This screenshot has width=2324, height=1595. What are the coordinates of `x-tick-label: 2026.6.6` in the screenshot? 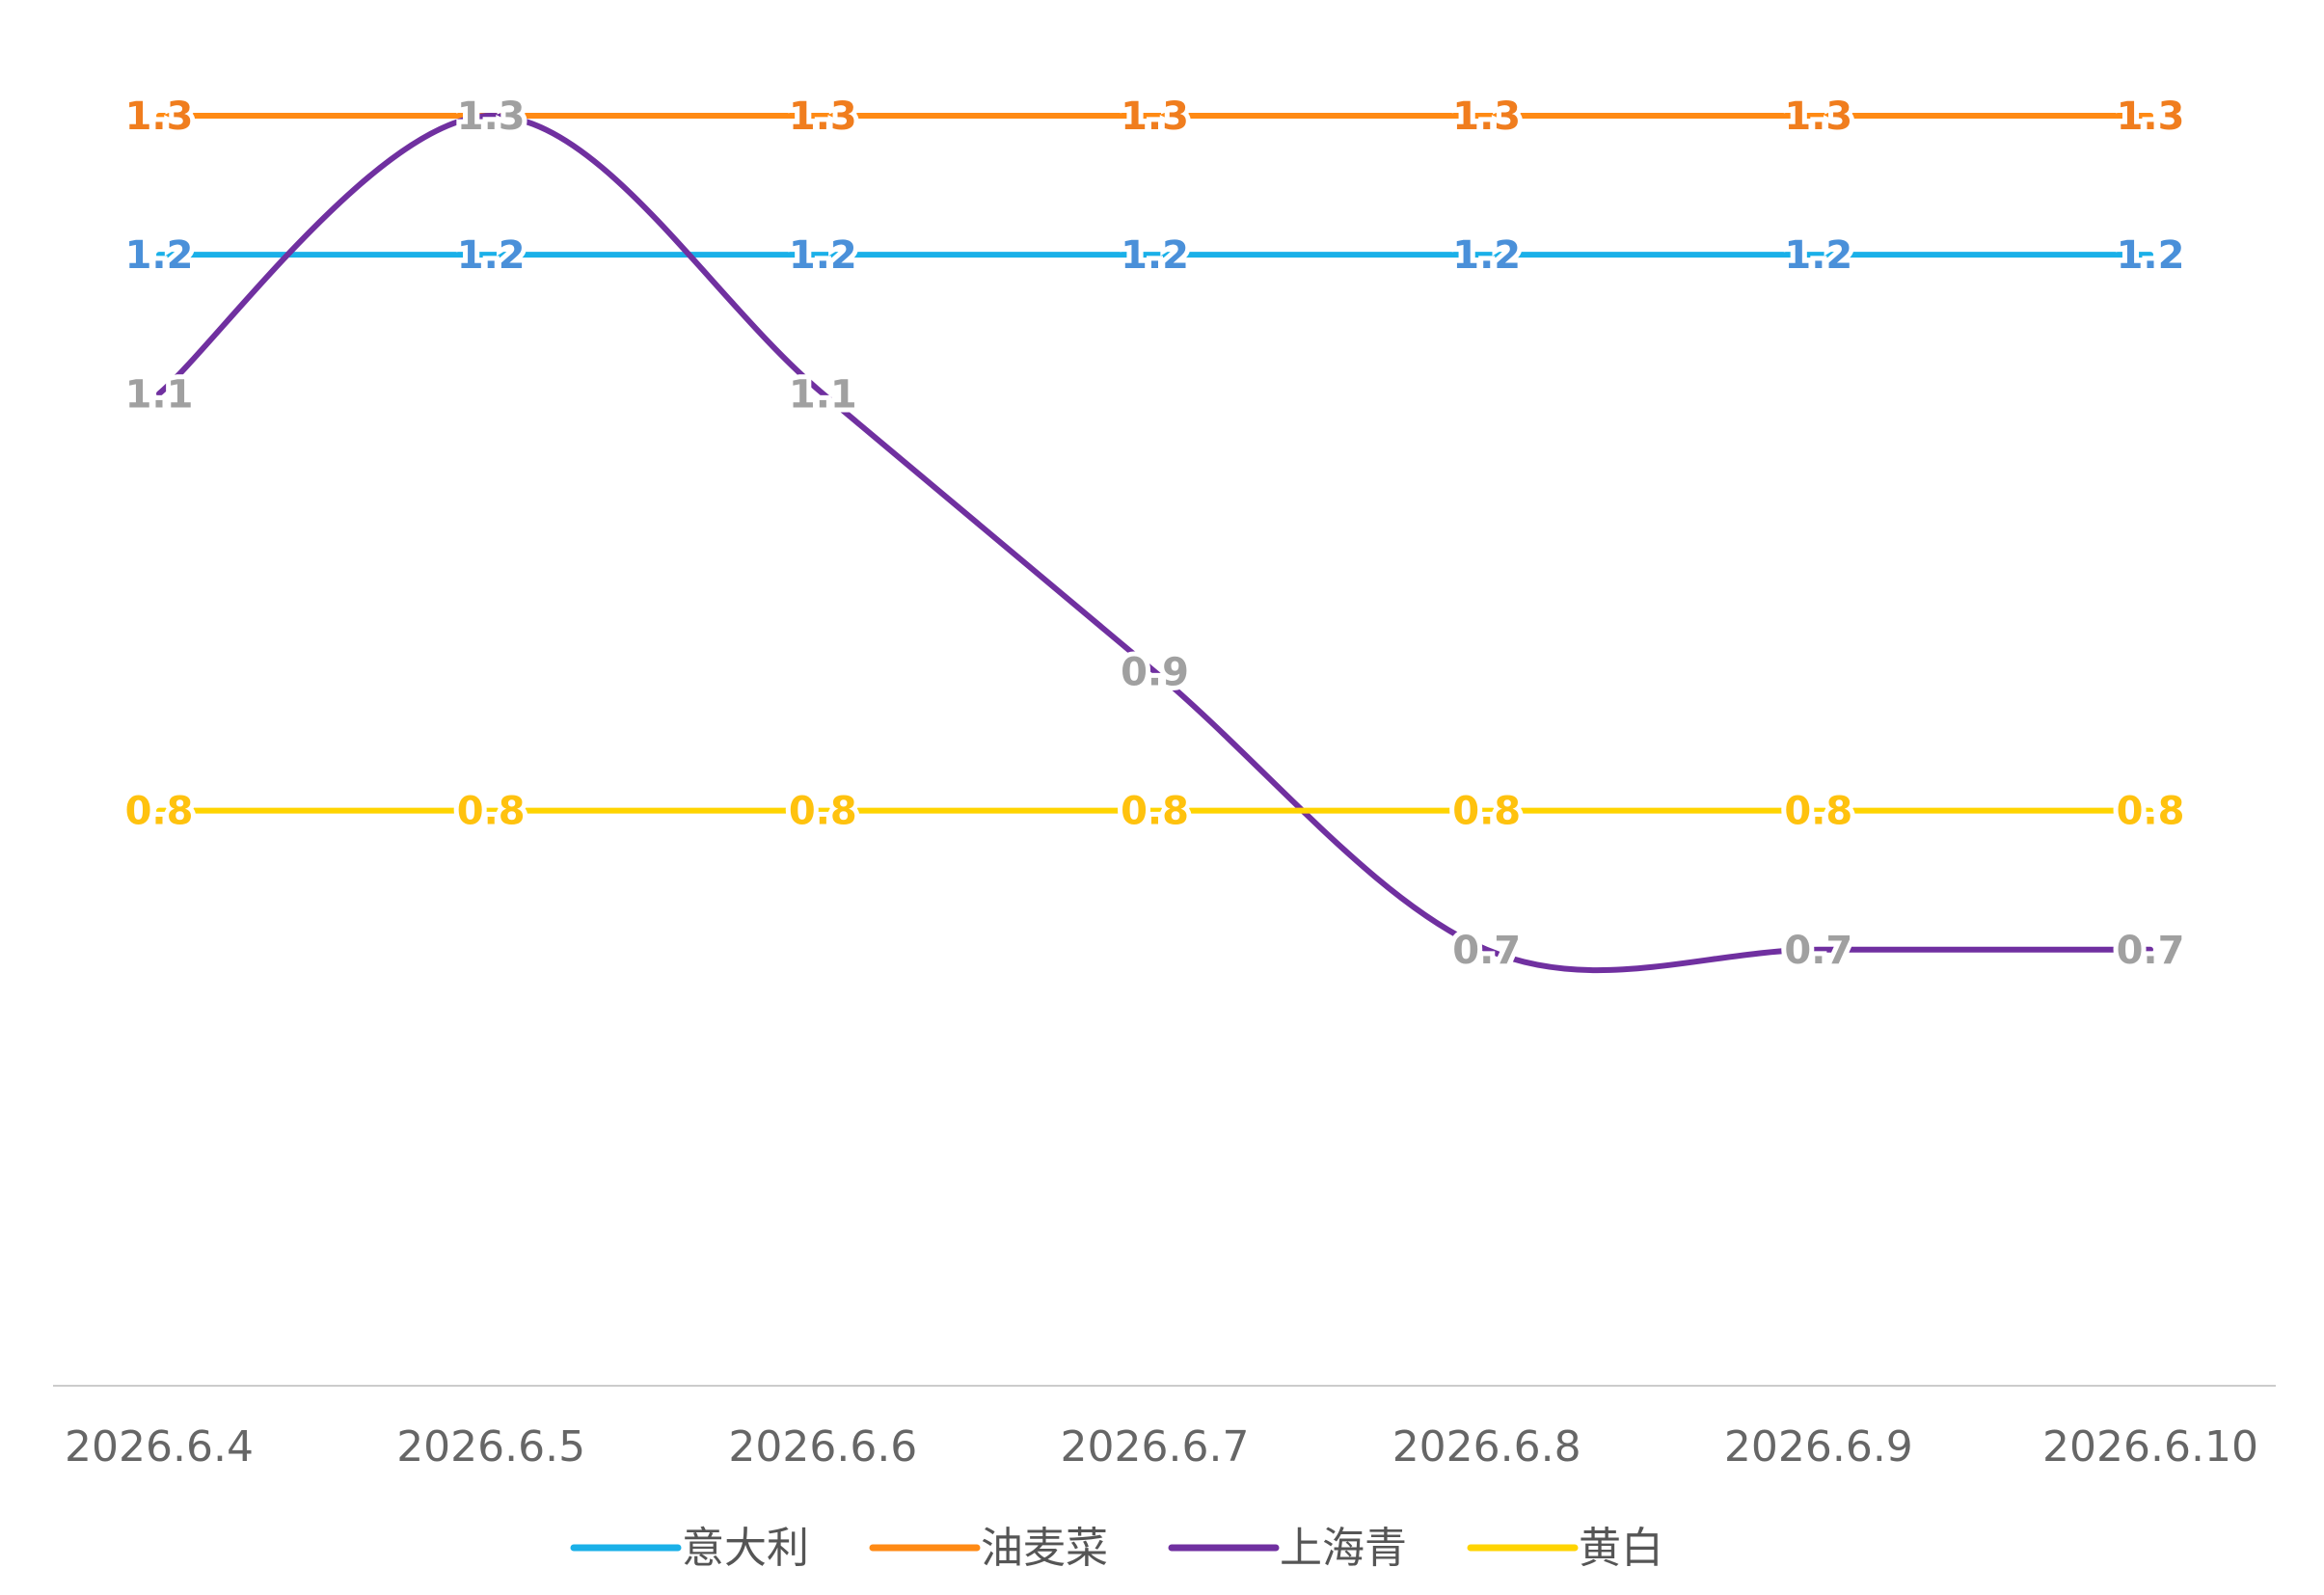 It's located at (823, 1447).